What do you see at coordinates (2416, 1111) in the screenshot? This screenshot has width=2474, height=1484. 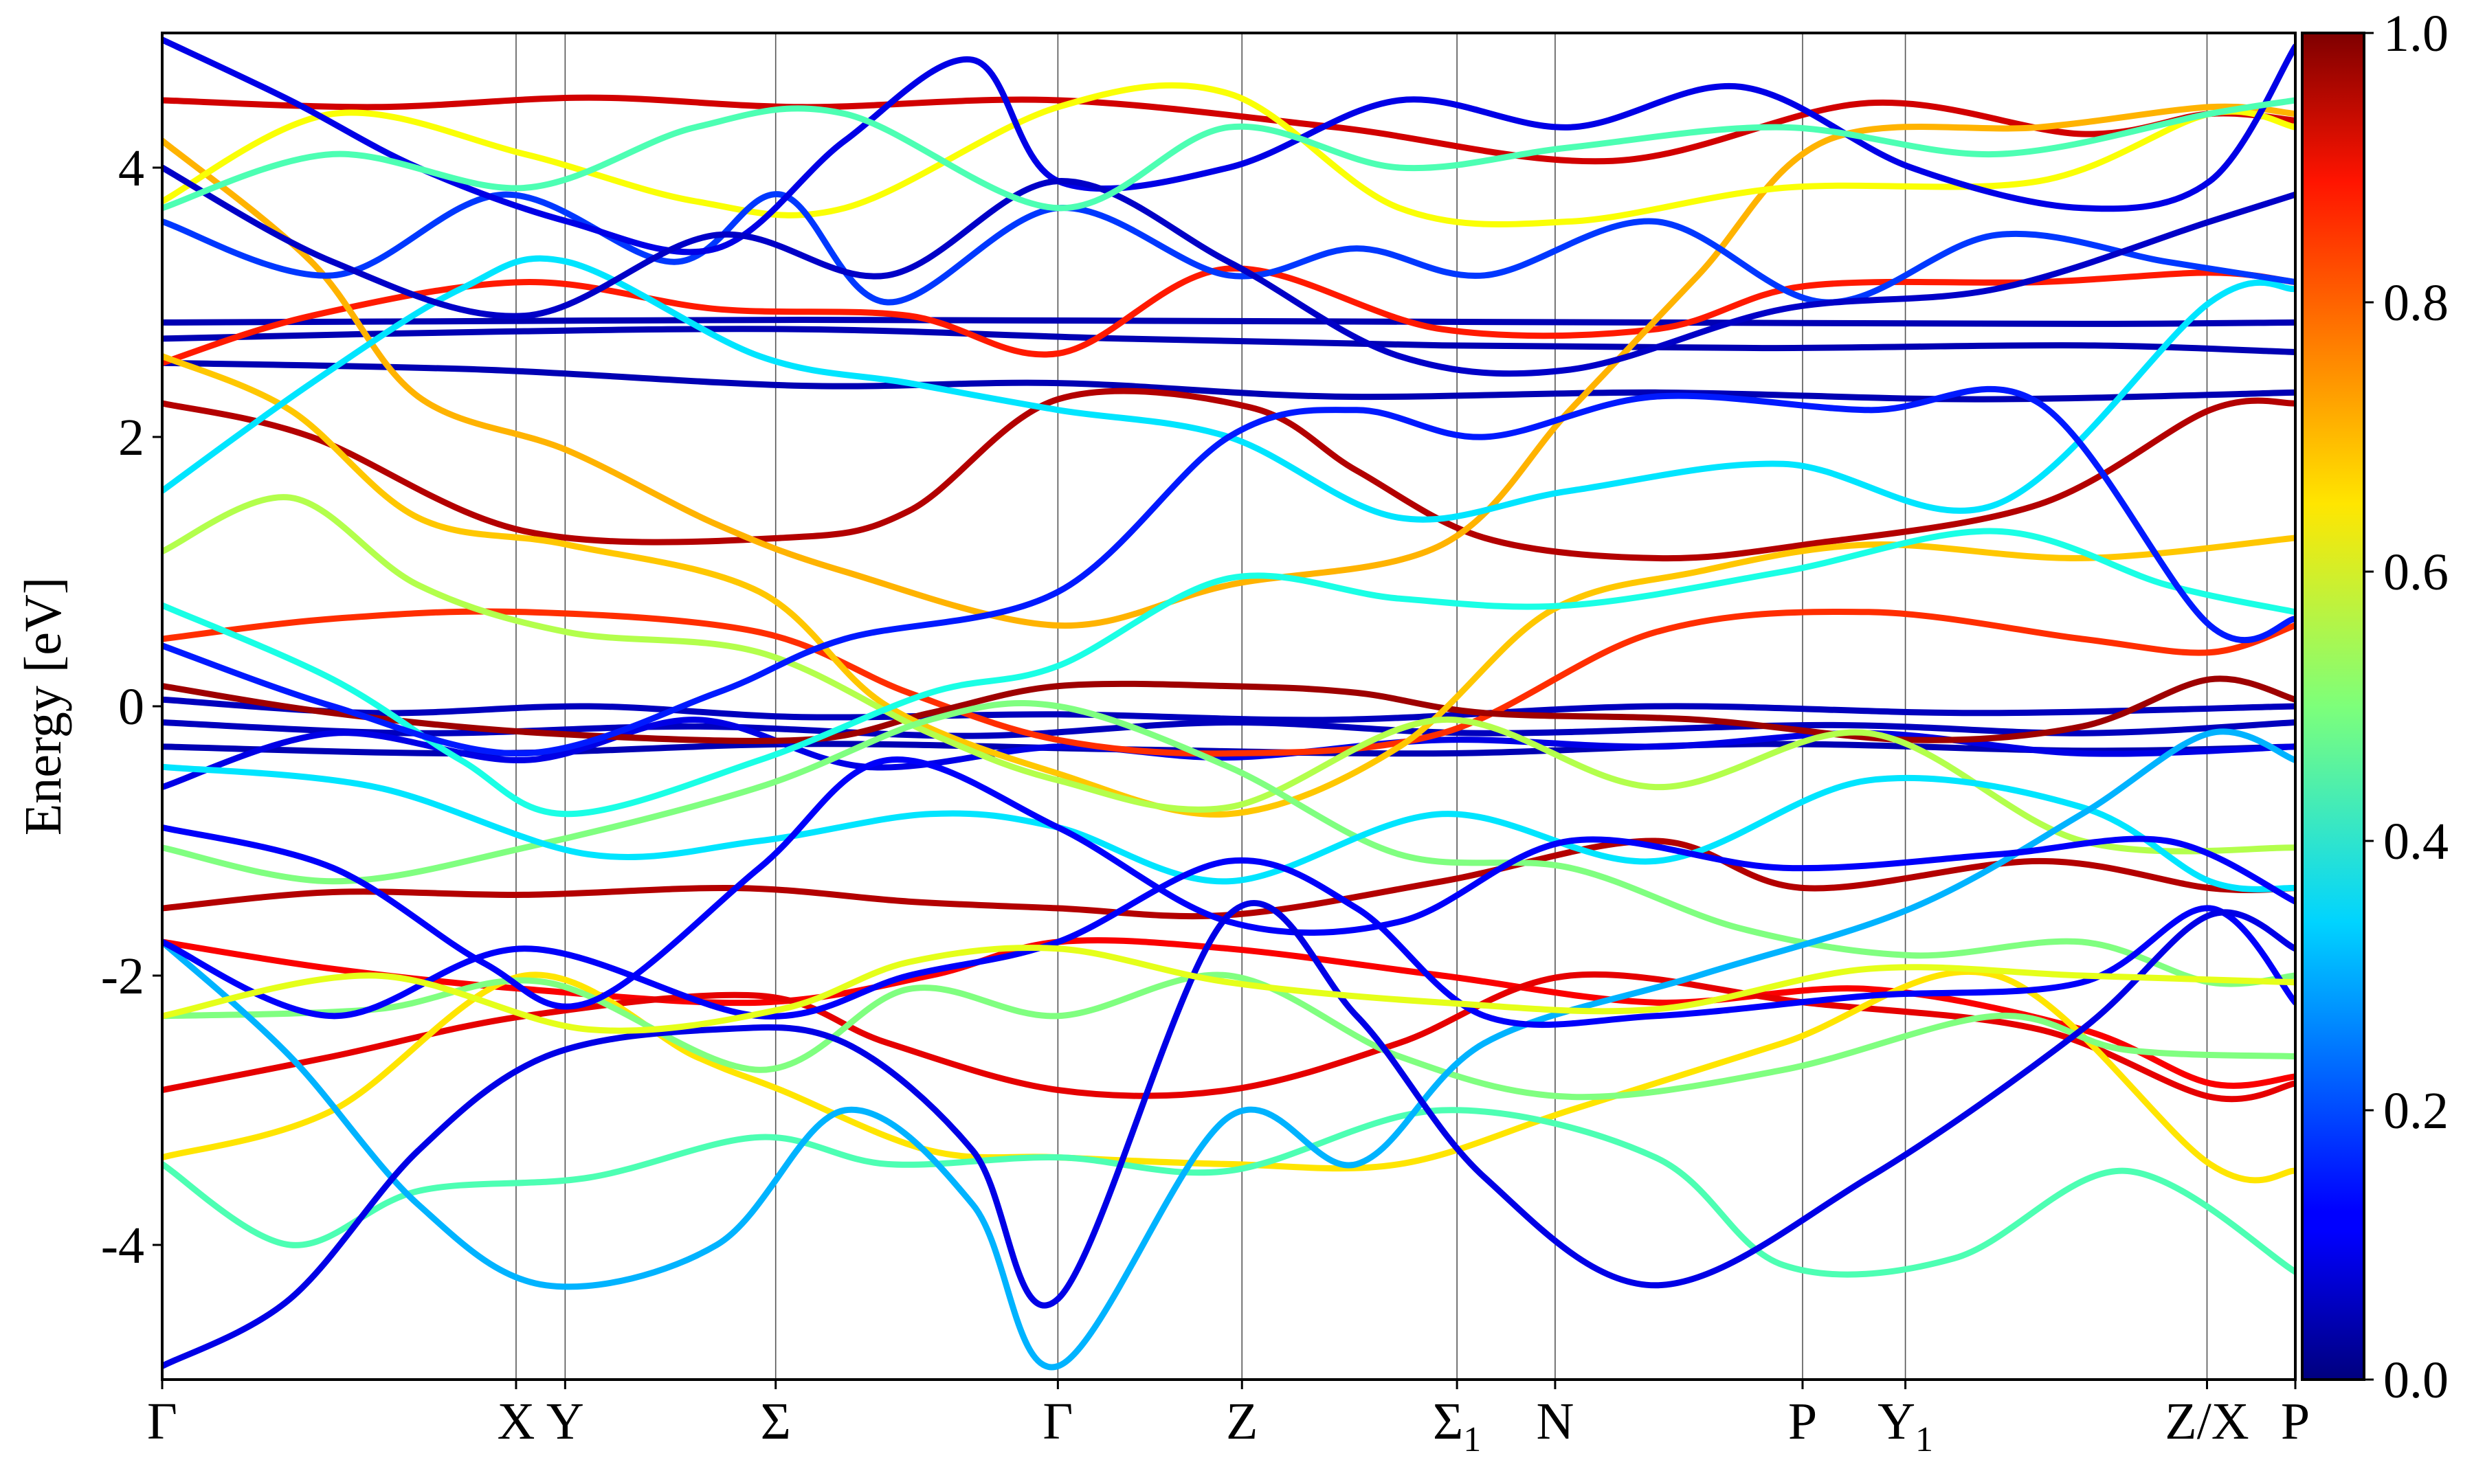 I see `colorbar-tick-label: 0.2` at bounding box center [2416, 1111].